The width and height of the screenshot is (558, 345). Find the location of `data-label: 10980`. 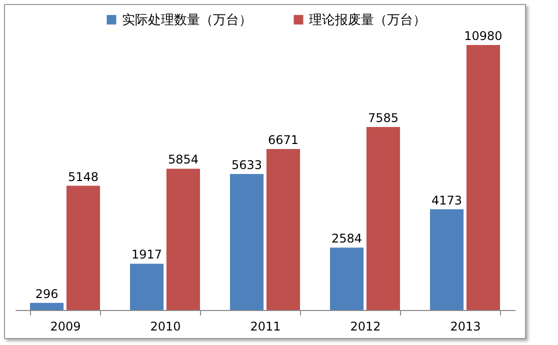

data-label: 10980 is located at coordinates (483, 36).